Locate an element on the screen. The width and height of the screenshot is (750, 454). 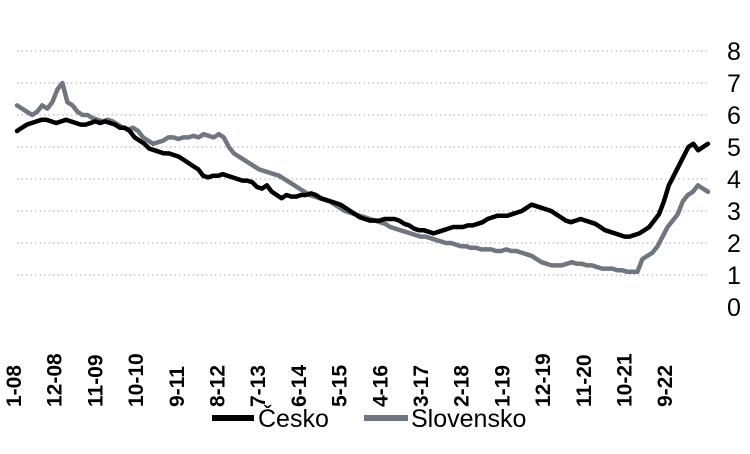
y-axis-tick-labels: 0 1 2 3 4 5 6 7 8 is located at coordinates (734, 180).